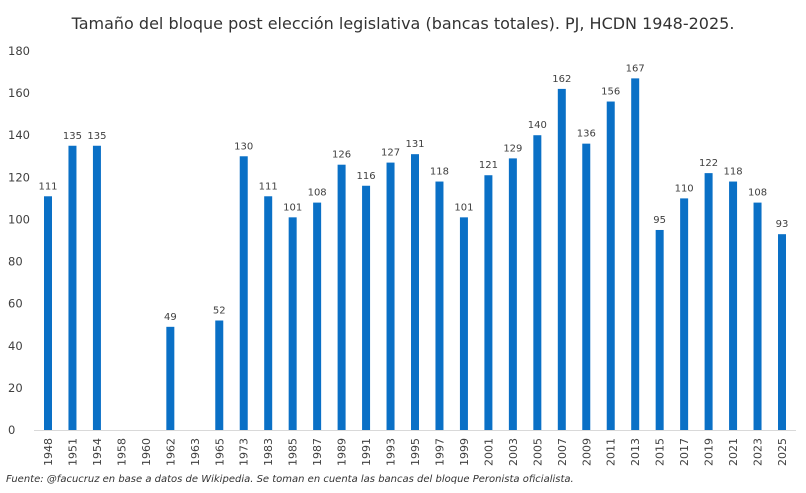  I want to click on data-label: 110, so click(684, 188).